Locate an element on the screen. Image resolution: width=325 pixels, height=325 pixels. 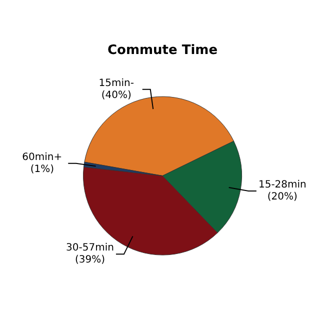
slice-label: 15-28min is located at coordinates (282, 185).